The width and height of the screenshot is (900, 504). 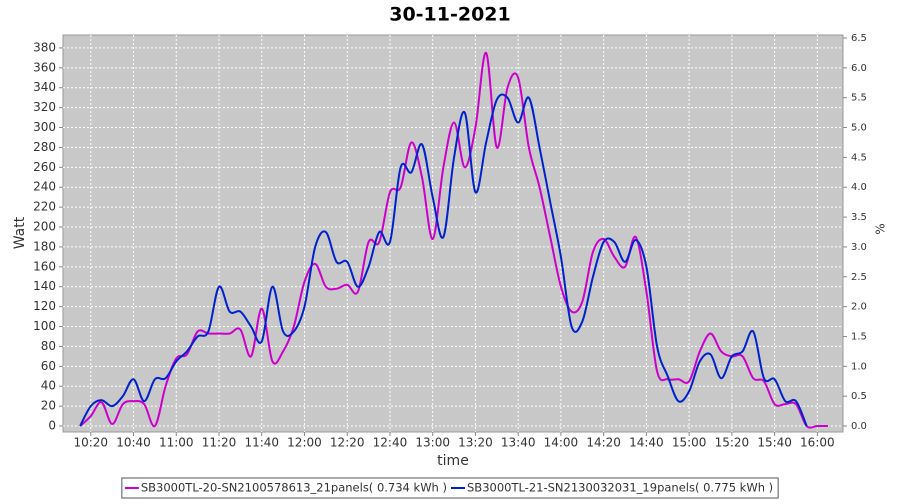 What do you see at coordinates (44, 87) in the screenshot?
I see `y-tick-label: 340` at bounding box center [44, 87].